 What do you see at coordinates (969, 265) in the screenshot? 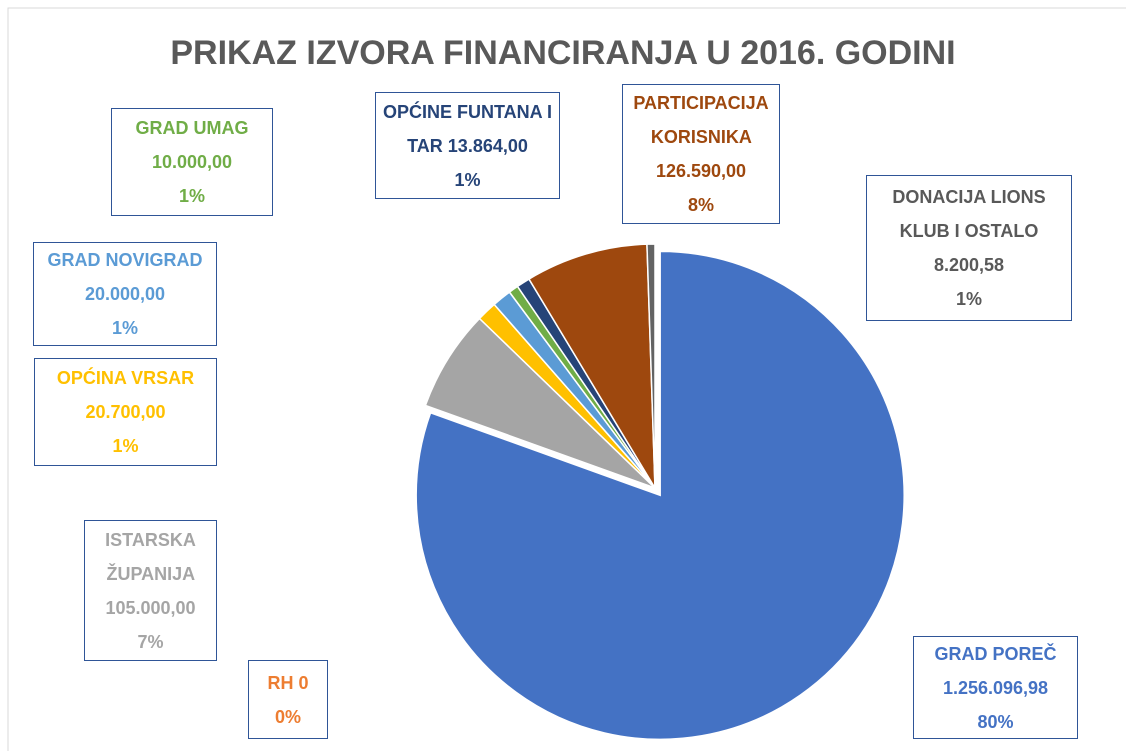
I see `value-label: 8.200,58` at bounding box center [969, 265].